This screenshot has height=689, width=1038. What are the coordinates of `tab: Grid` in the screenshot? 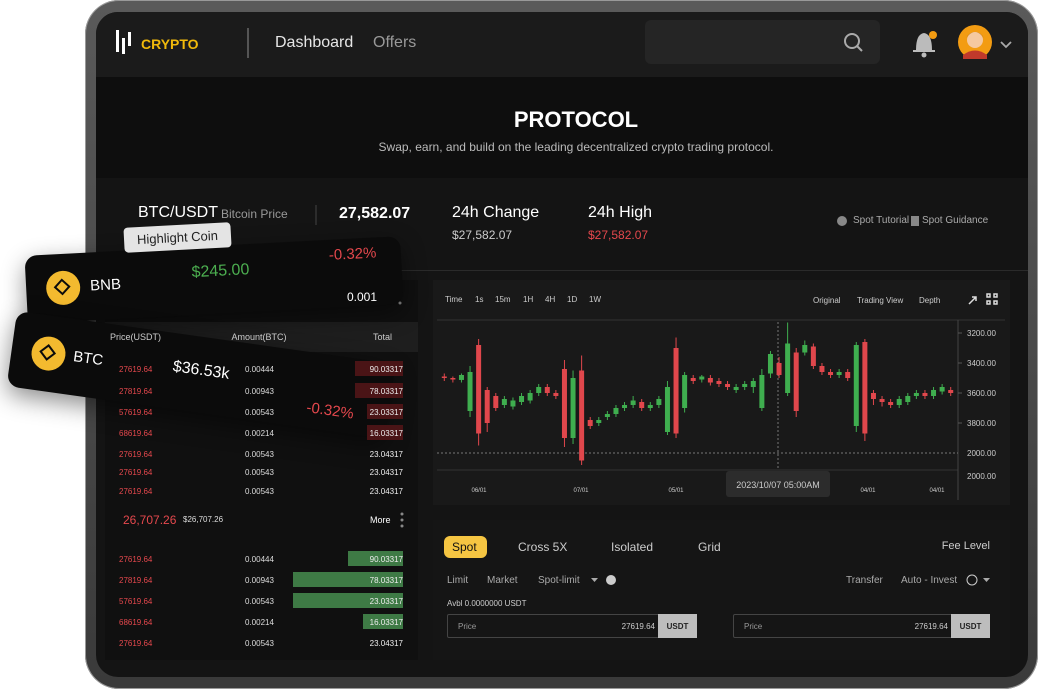 It's located at (709, 547).